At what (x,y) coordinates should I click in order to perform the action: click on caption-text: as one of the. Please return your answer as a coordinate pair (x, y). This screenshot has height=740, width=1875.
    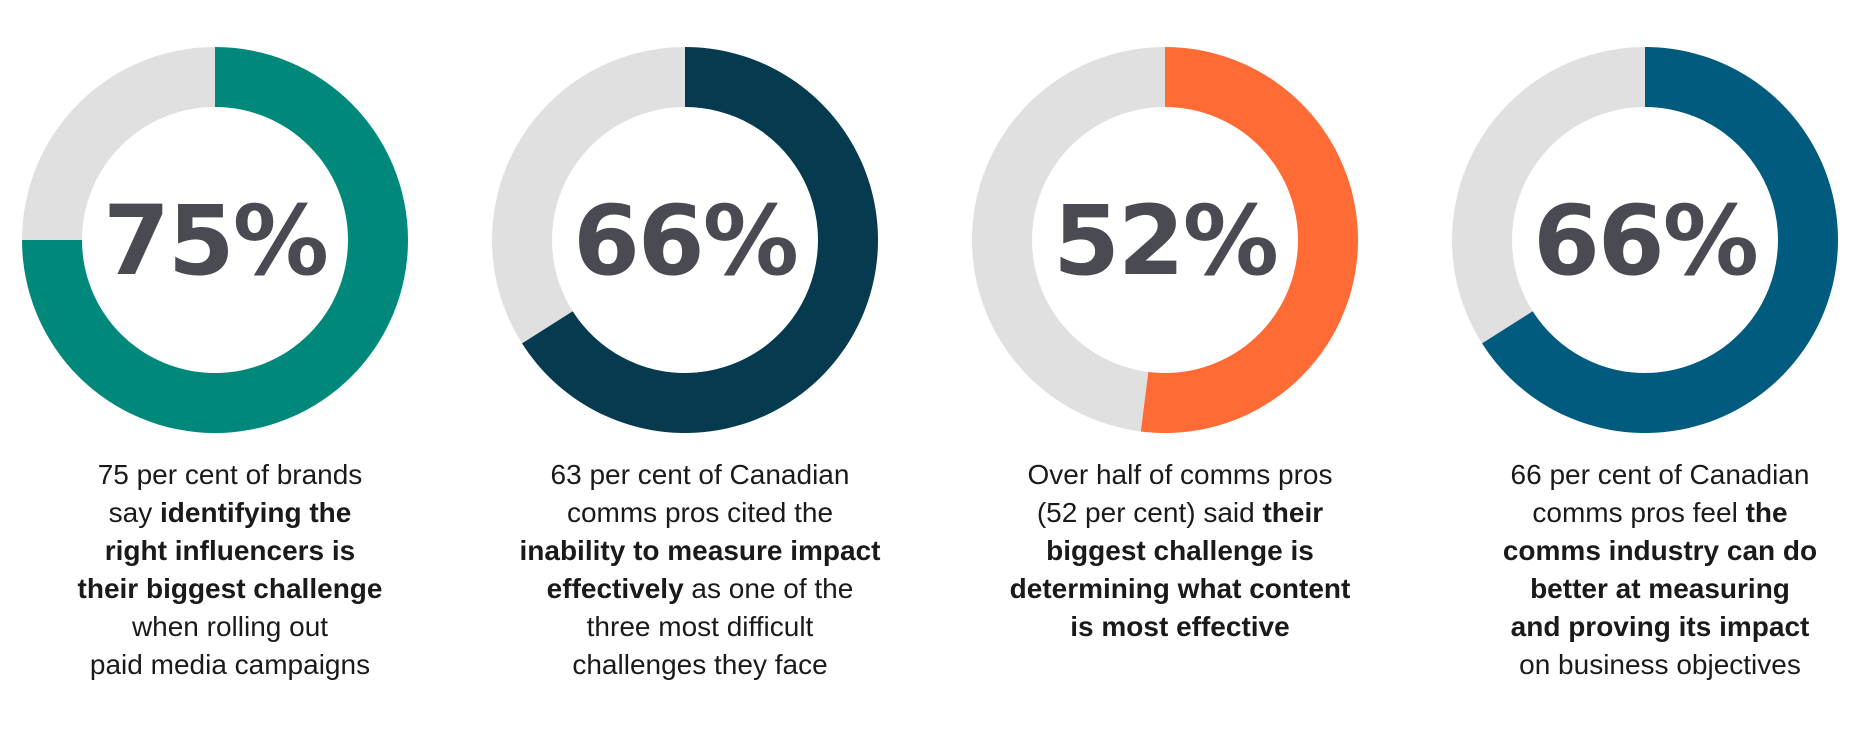
    Looking at the image, I should click on (768, 588).